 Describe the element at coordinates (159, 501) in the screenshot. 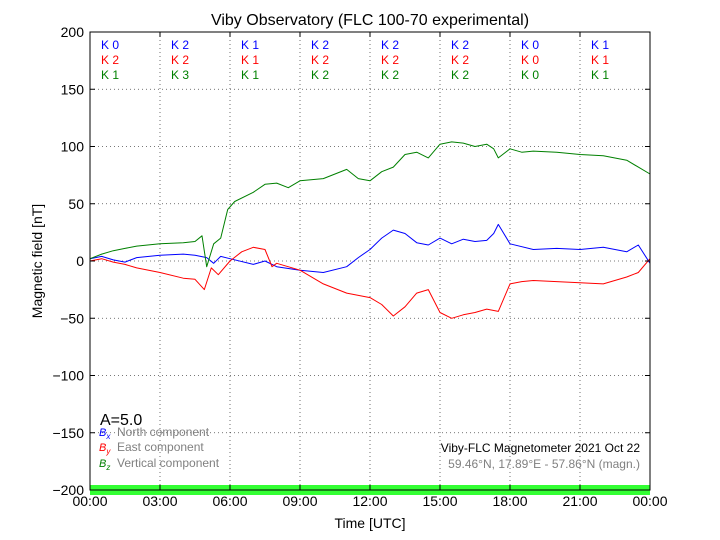

I see `x-tick-label: 03:00` at that location.